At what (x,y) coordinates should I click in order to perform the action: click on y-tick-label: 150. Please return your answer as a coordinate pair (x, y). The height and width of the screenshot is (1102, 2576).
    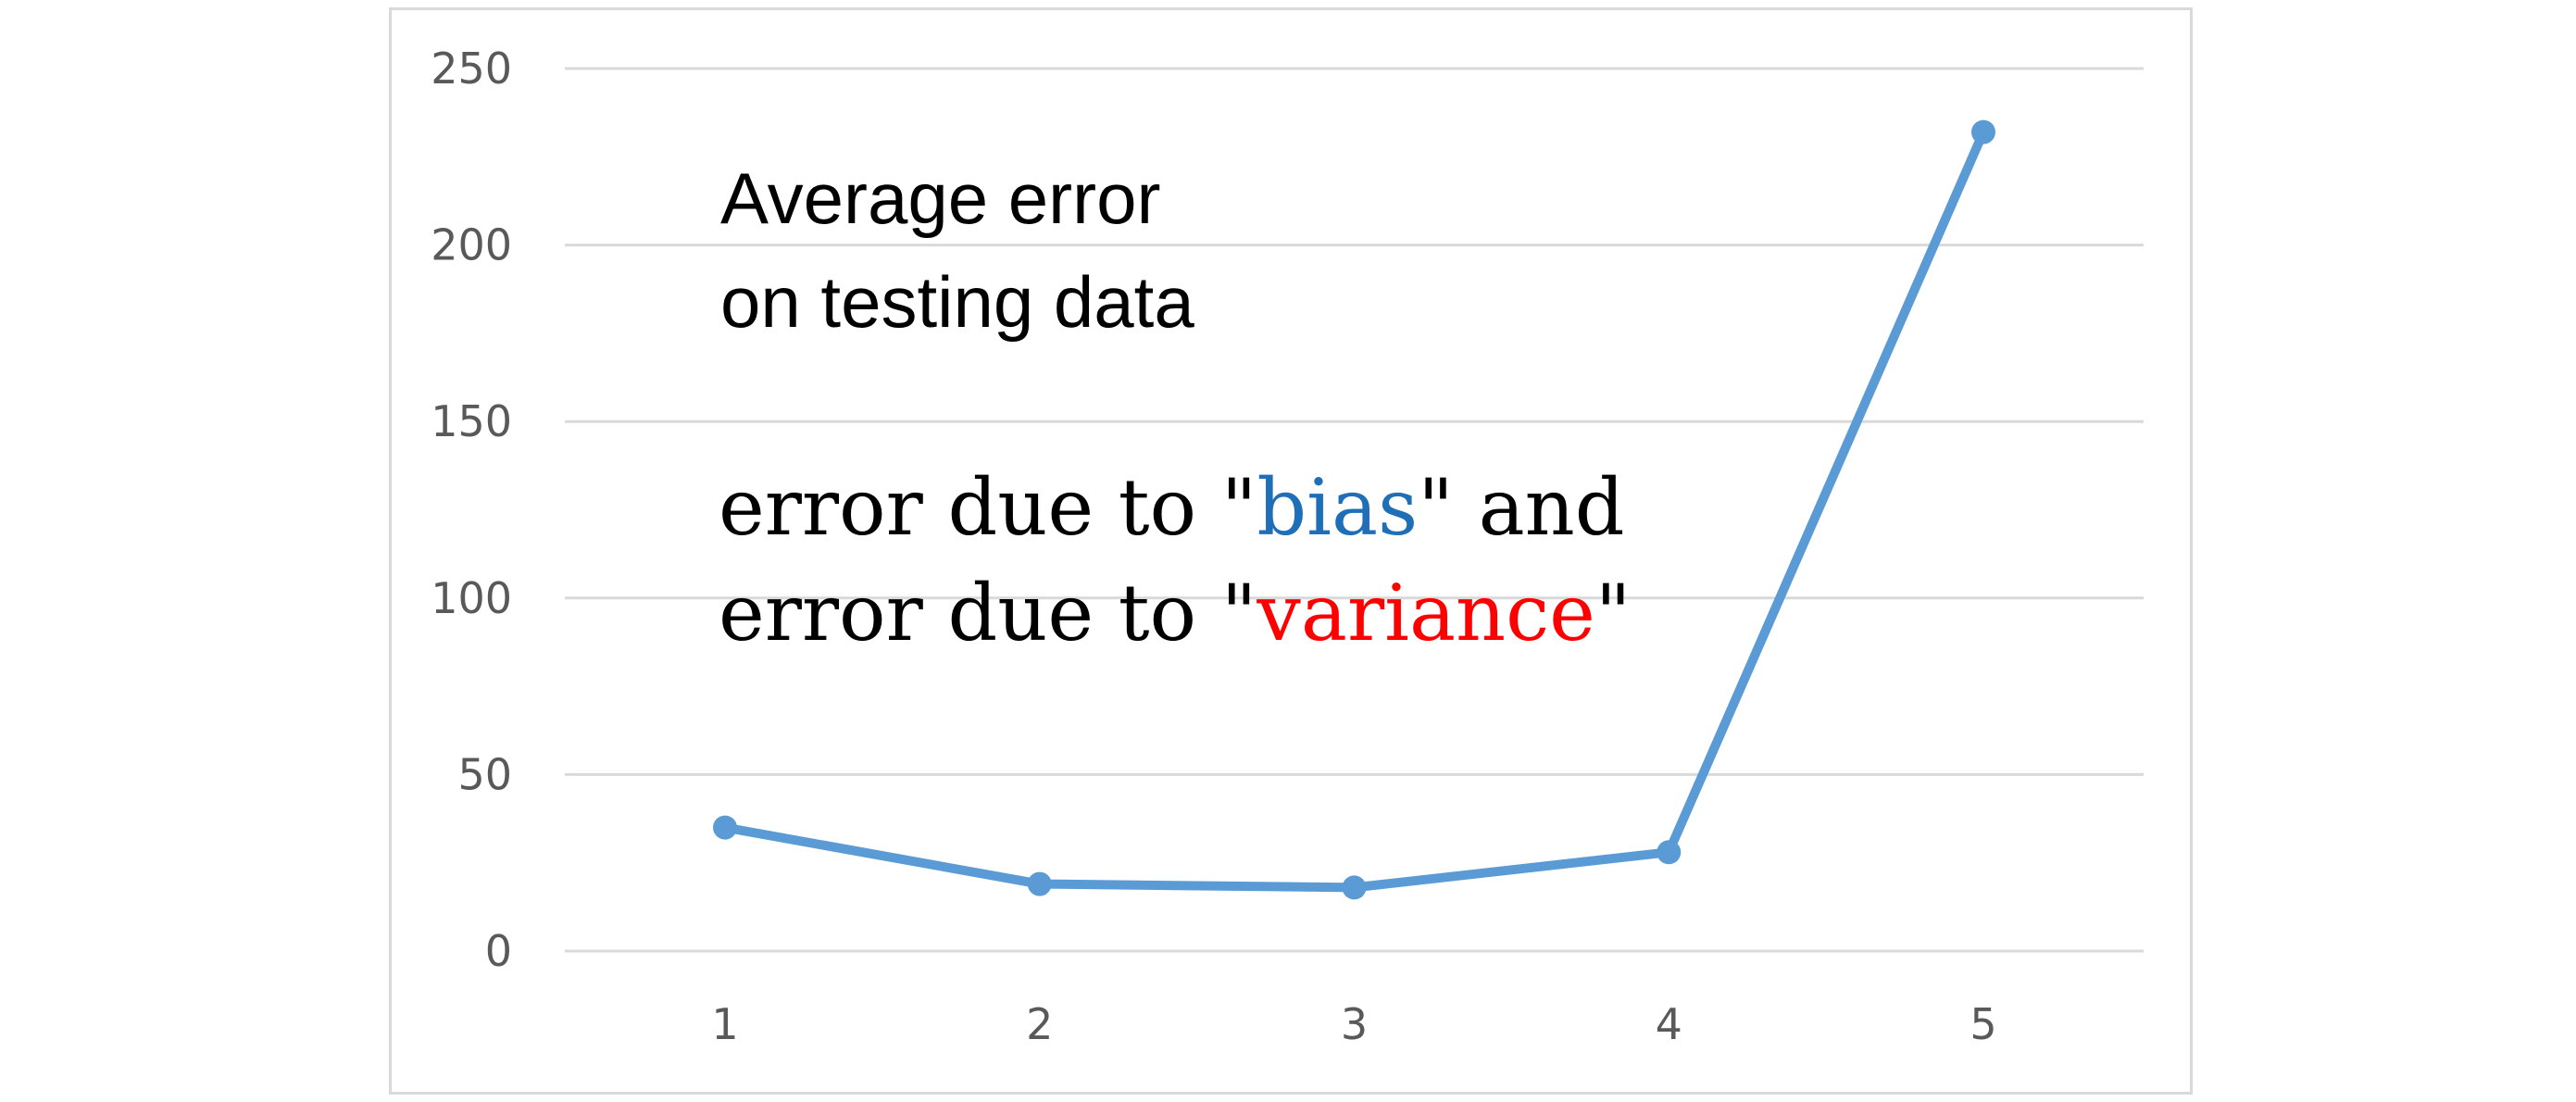
    Looking at the image, I should click on (471, 421).